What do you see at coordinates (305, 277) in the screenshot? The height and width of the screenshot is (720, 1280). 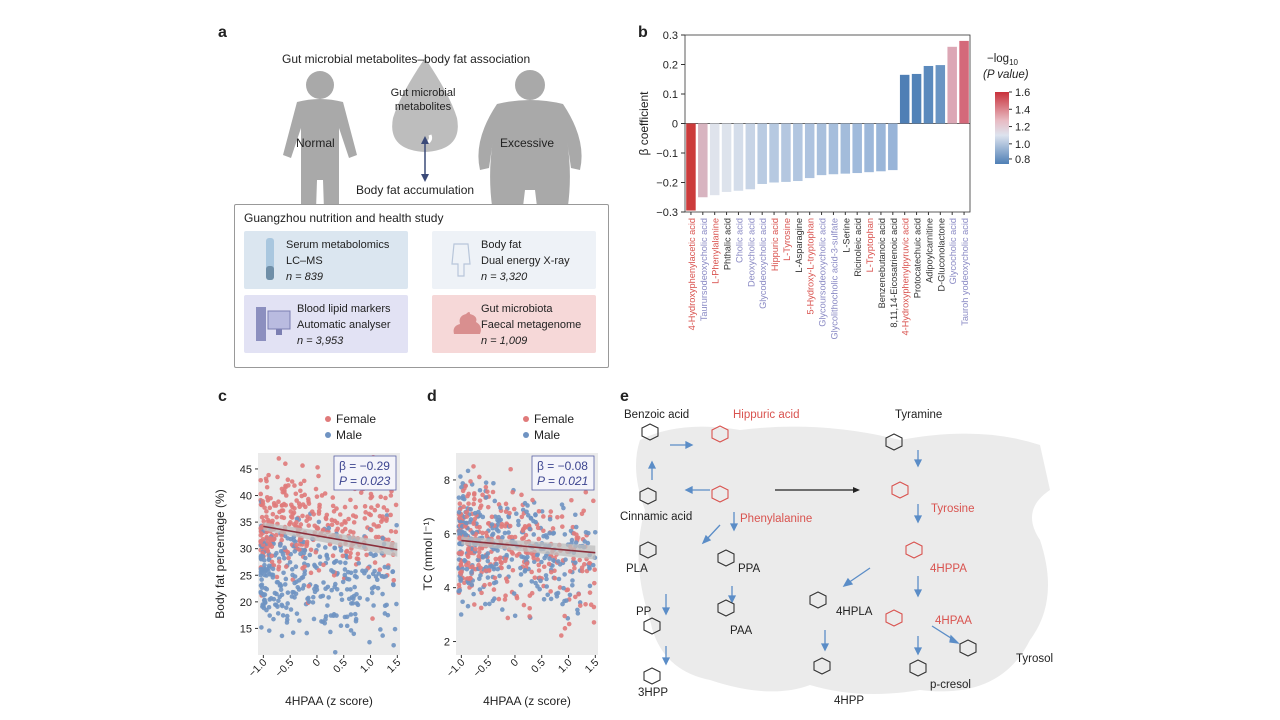 I see `card-serum-n: n = 839` at bounding box center [305, 277].